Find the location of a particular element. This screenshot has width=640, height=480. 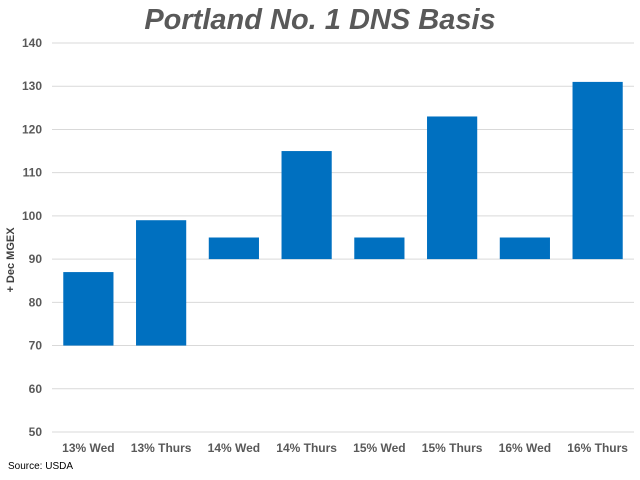

y-tick-label: 130 is located at coordinates (32, 86).